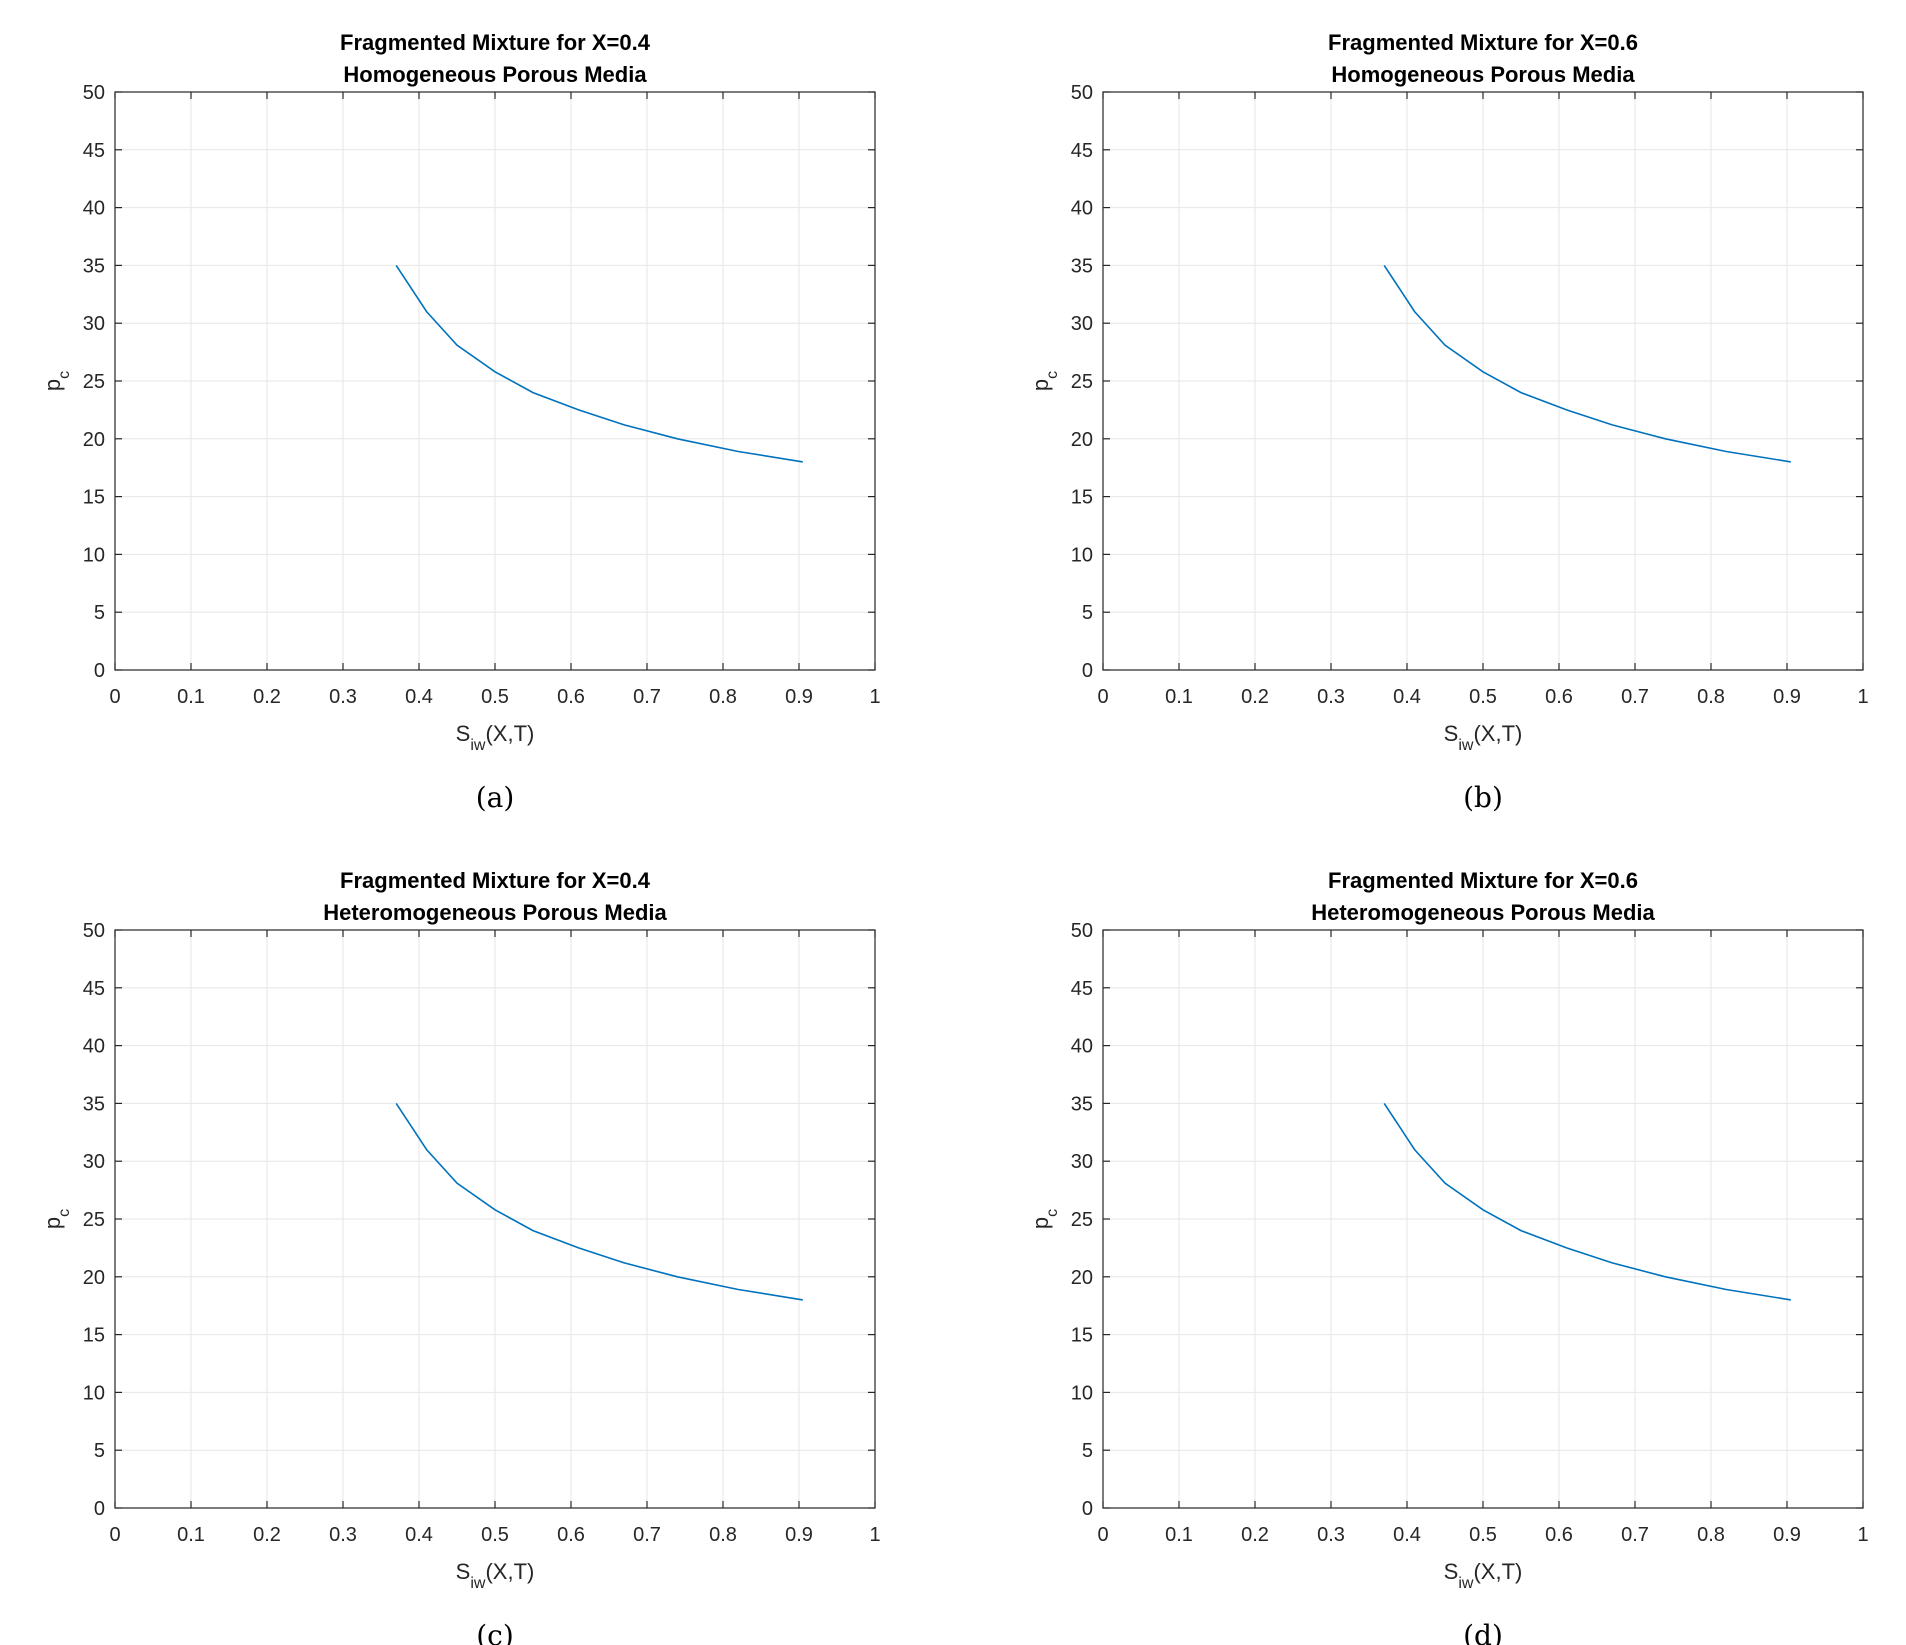 Image resolution: width=1906 pixels, height=1645 pixels. What do you see at coordinates (1483, 797) in the screenshot?
I see `panel-caption: (b)` at bounding box center [1483, 797].